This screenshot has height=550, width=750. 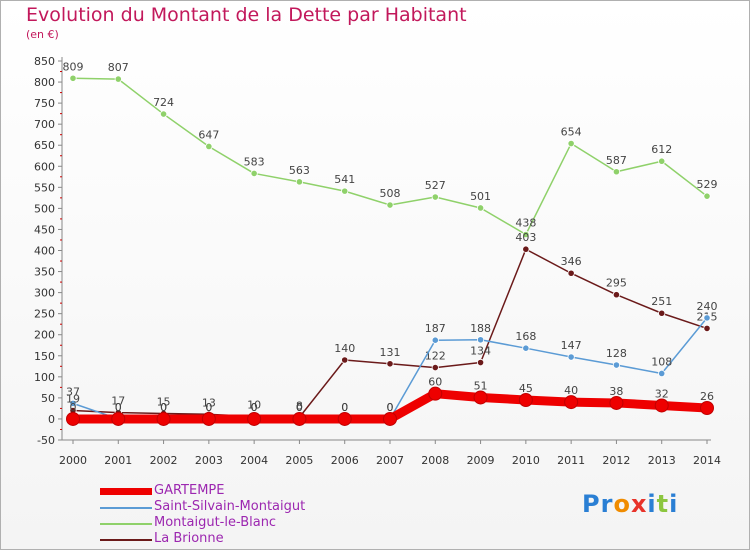 I want to click on legend-item-montaigut: Montaigut-le-Blanc, so click(x=250, y=523).